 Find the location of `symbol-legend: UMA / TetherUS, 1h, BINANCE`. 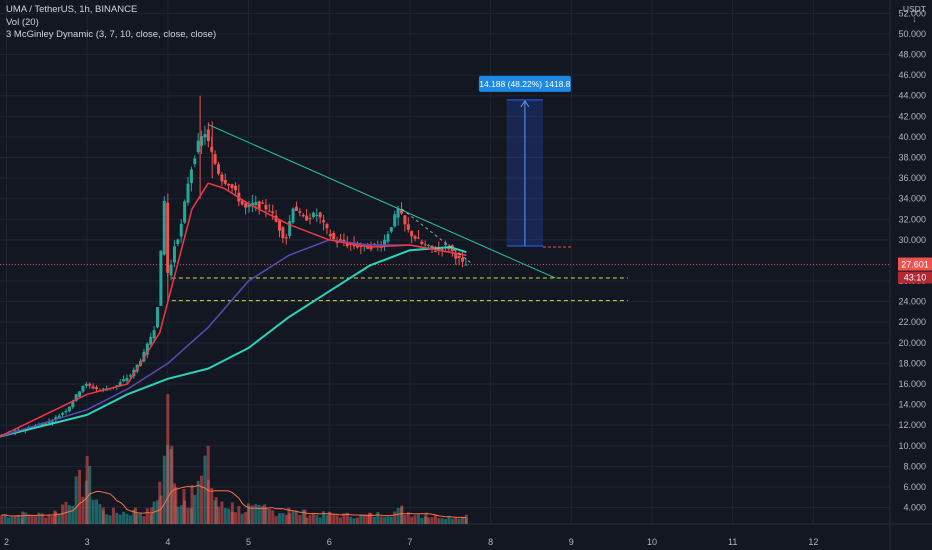

symbol-legend: UMA / TetherUS, 1h, BINANCE is located at coordinates (72, 9).